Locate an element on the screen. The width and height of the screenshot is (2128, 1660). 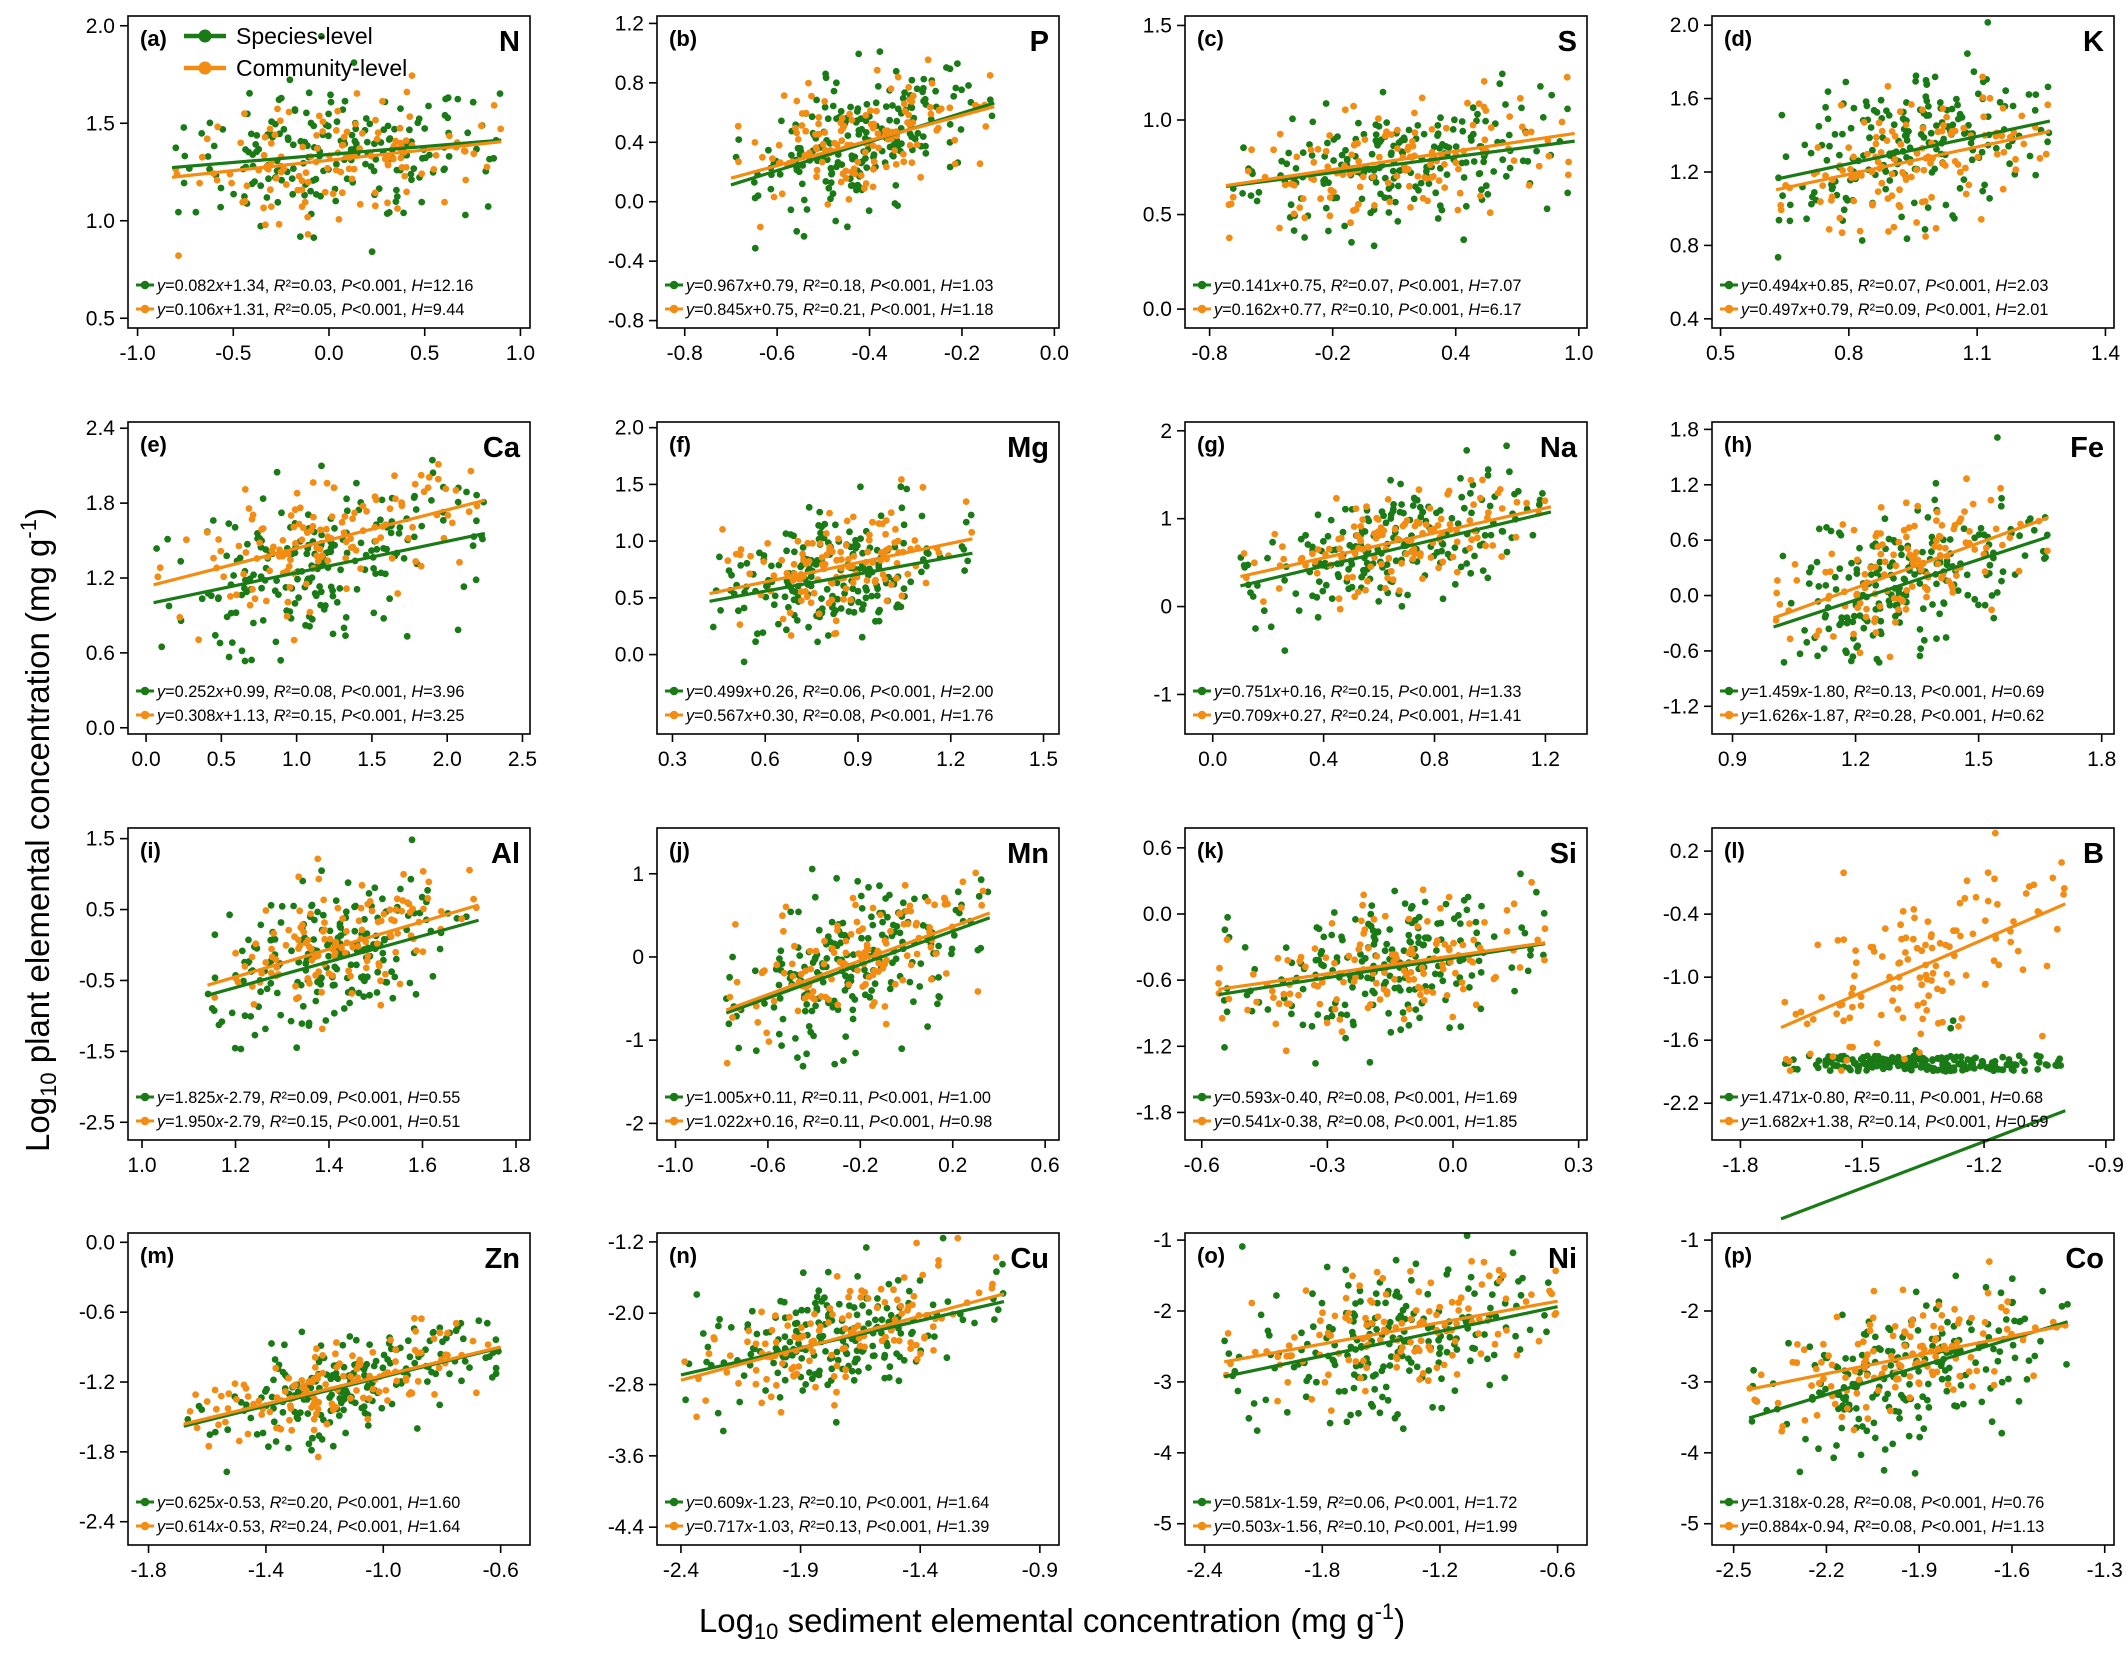
x-tick-label: -0.4 is located at coordinates (869, 353).